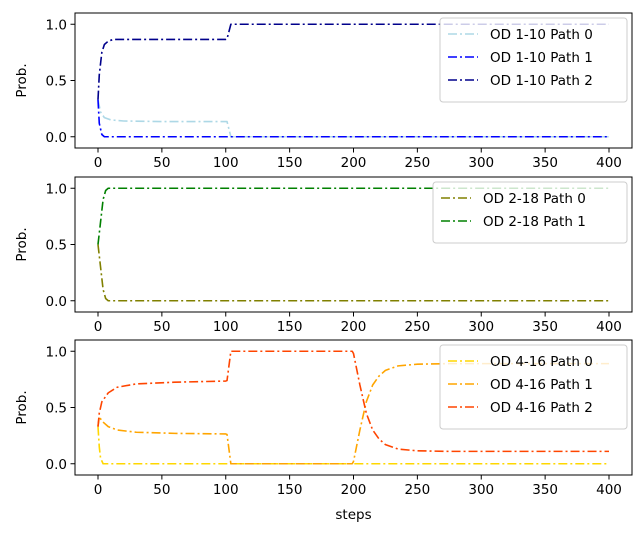 The image size is (644, 540). I want to click on legend-label: OD 4-16 Path 1, so click(541, 385).